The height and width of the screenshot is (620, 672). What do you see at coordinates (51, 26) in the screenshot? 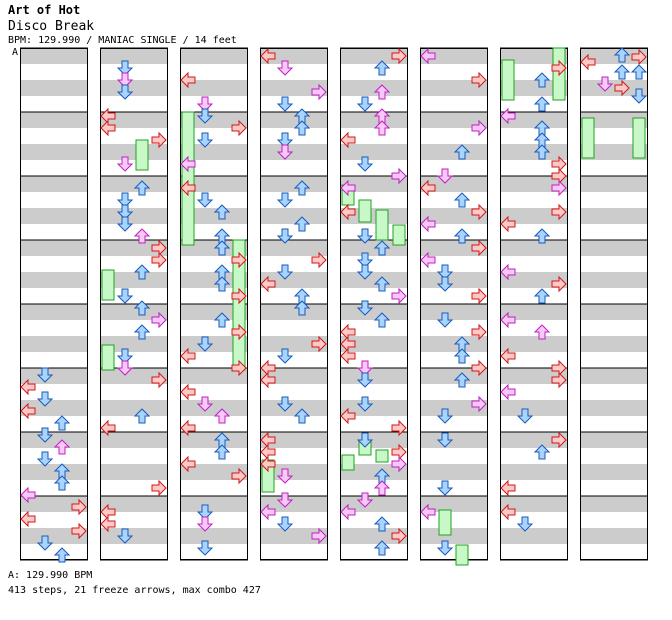
I see `song-subtitle: Disco Break` at bounding box center [51, 26].